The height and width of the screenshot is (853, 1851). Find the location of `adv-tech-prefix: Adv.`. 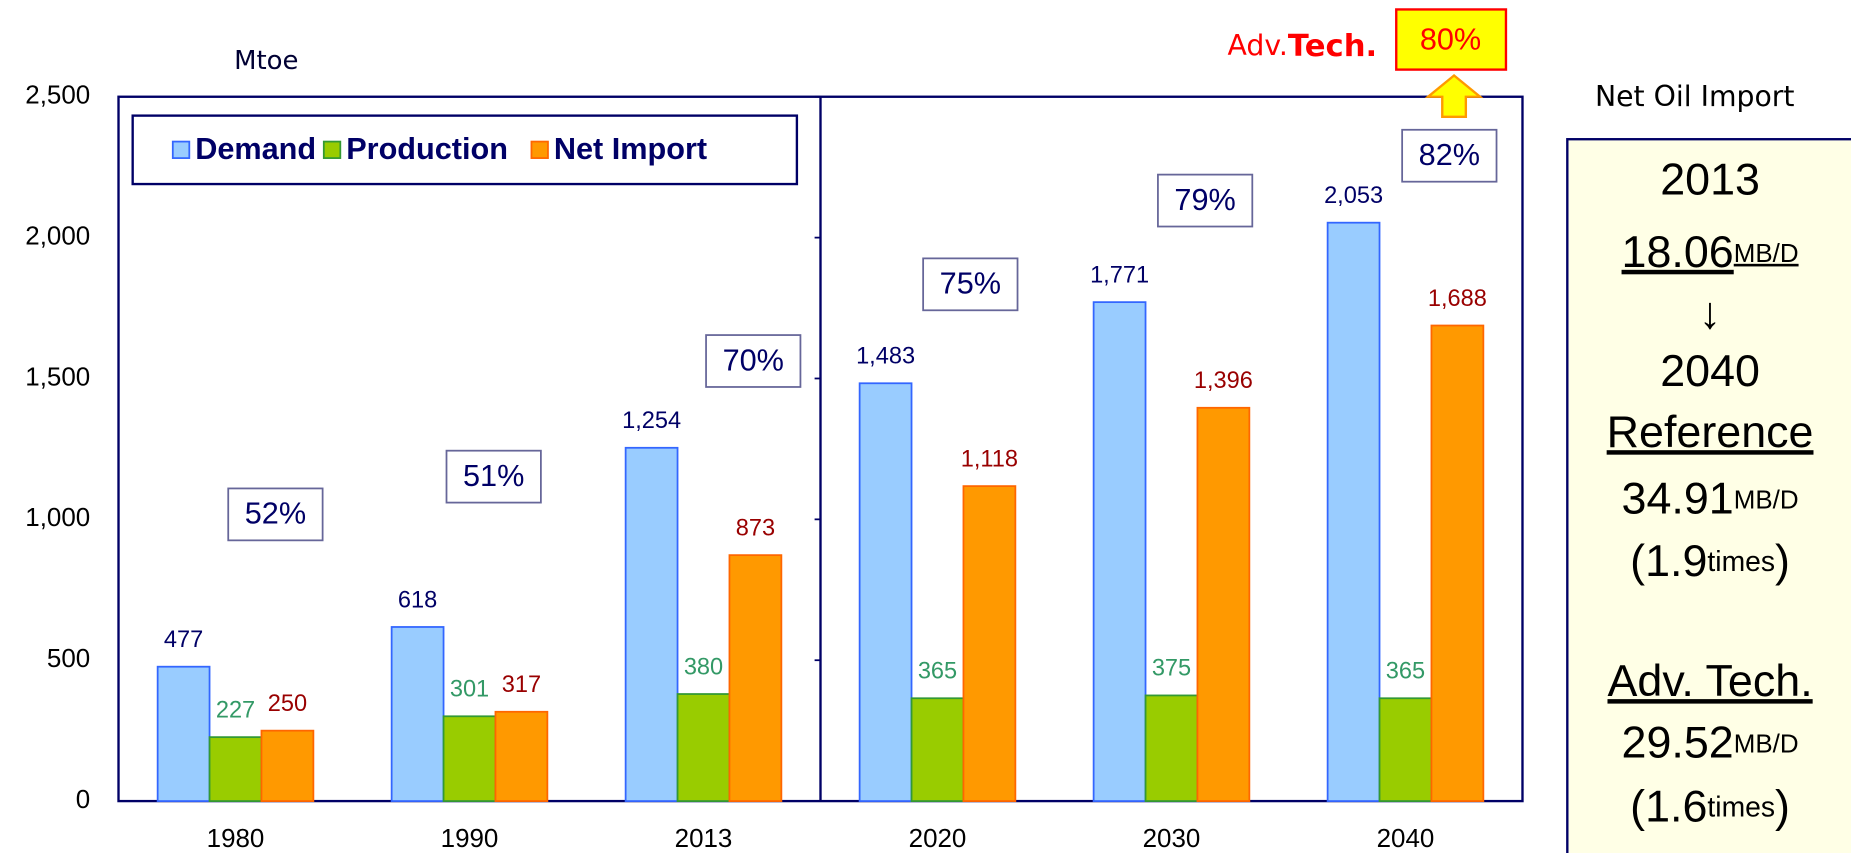

adv-tech-prefix: Adv. is located at coordinates (1258, 45).